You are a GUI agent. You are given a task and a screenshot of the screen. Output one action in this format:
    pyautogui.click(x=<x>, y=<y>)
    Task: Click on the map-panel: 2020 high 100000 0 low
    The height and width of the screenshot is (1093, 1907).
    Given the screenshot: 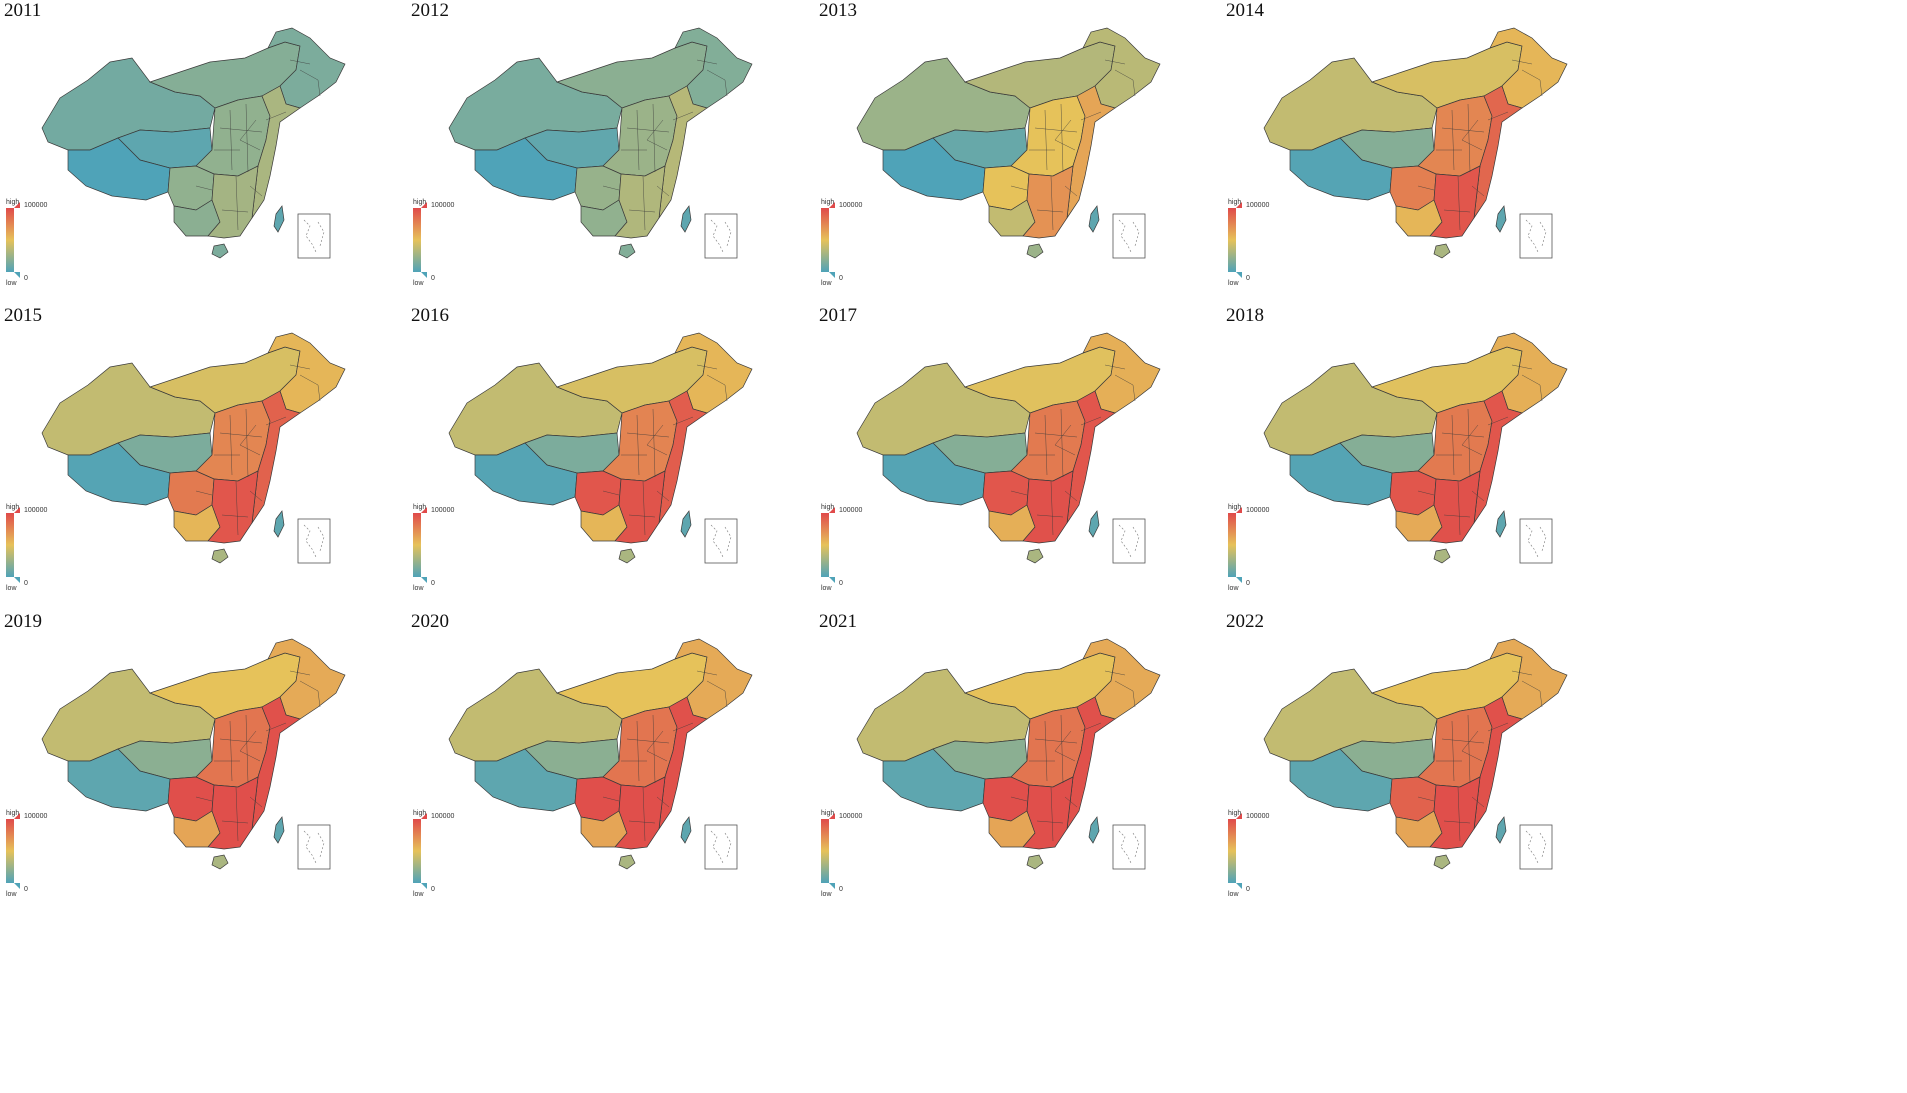 What is the action you would take?
    pyautogui.click(x=654, y=797)
    